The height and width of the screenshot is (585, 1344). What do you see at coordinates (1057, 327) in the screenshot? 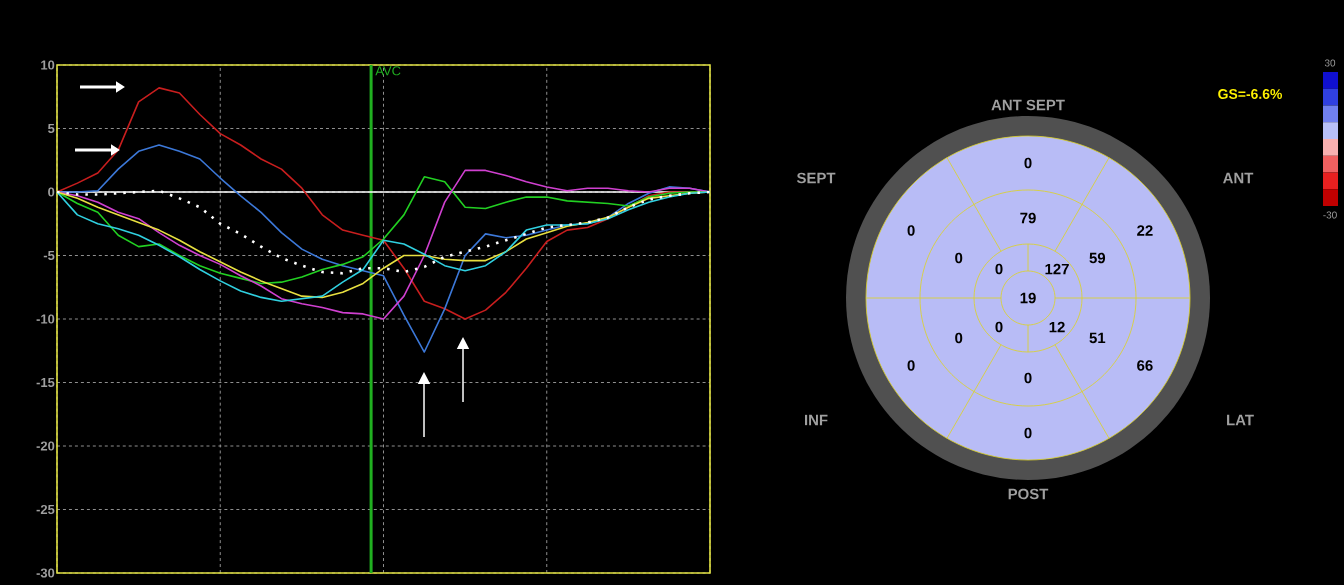
I see `text: 12` at bounding box center [1057, 327].